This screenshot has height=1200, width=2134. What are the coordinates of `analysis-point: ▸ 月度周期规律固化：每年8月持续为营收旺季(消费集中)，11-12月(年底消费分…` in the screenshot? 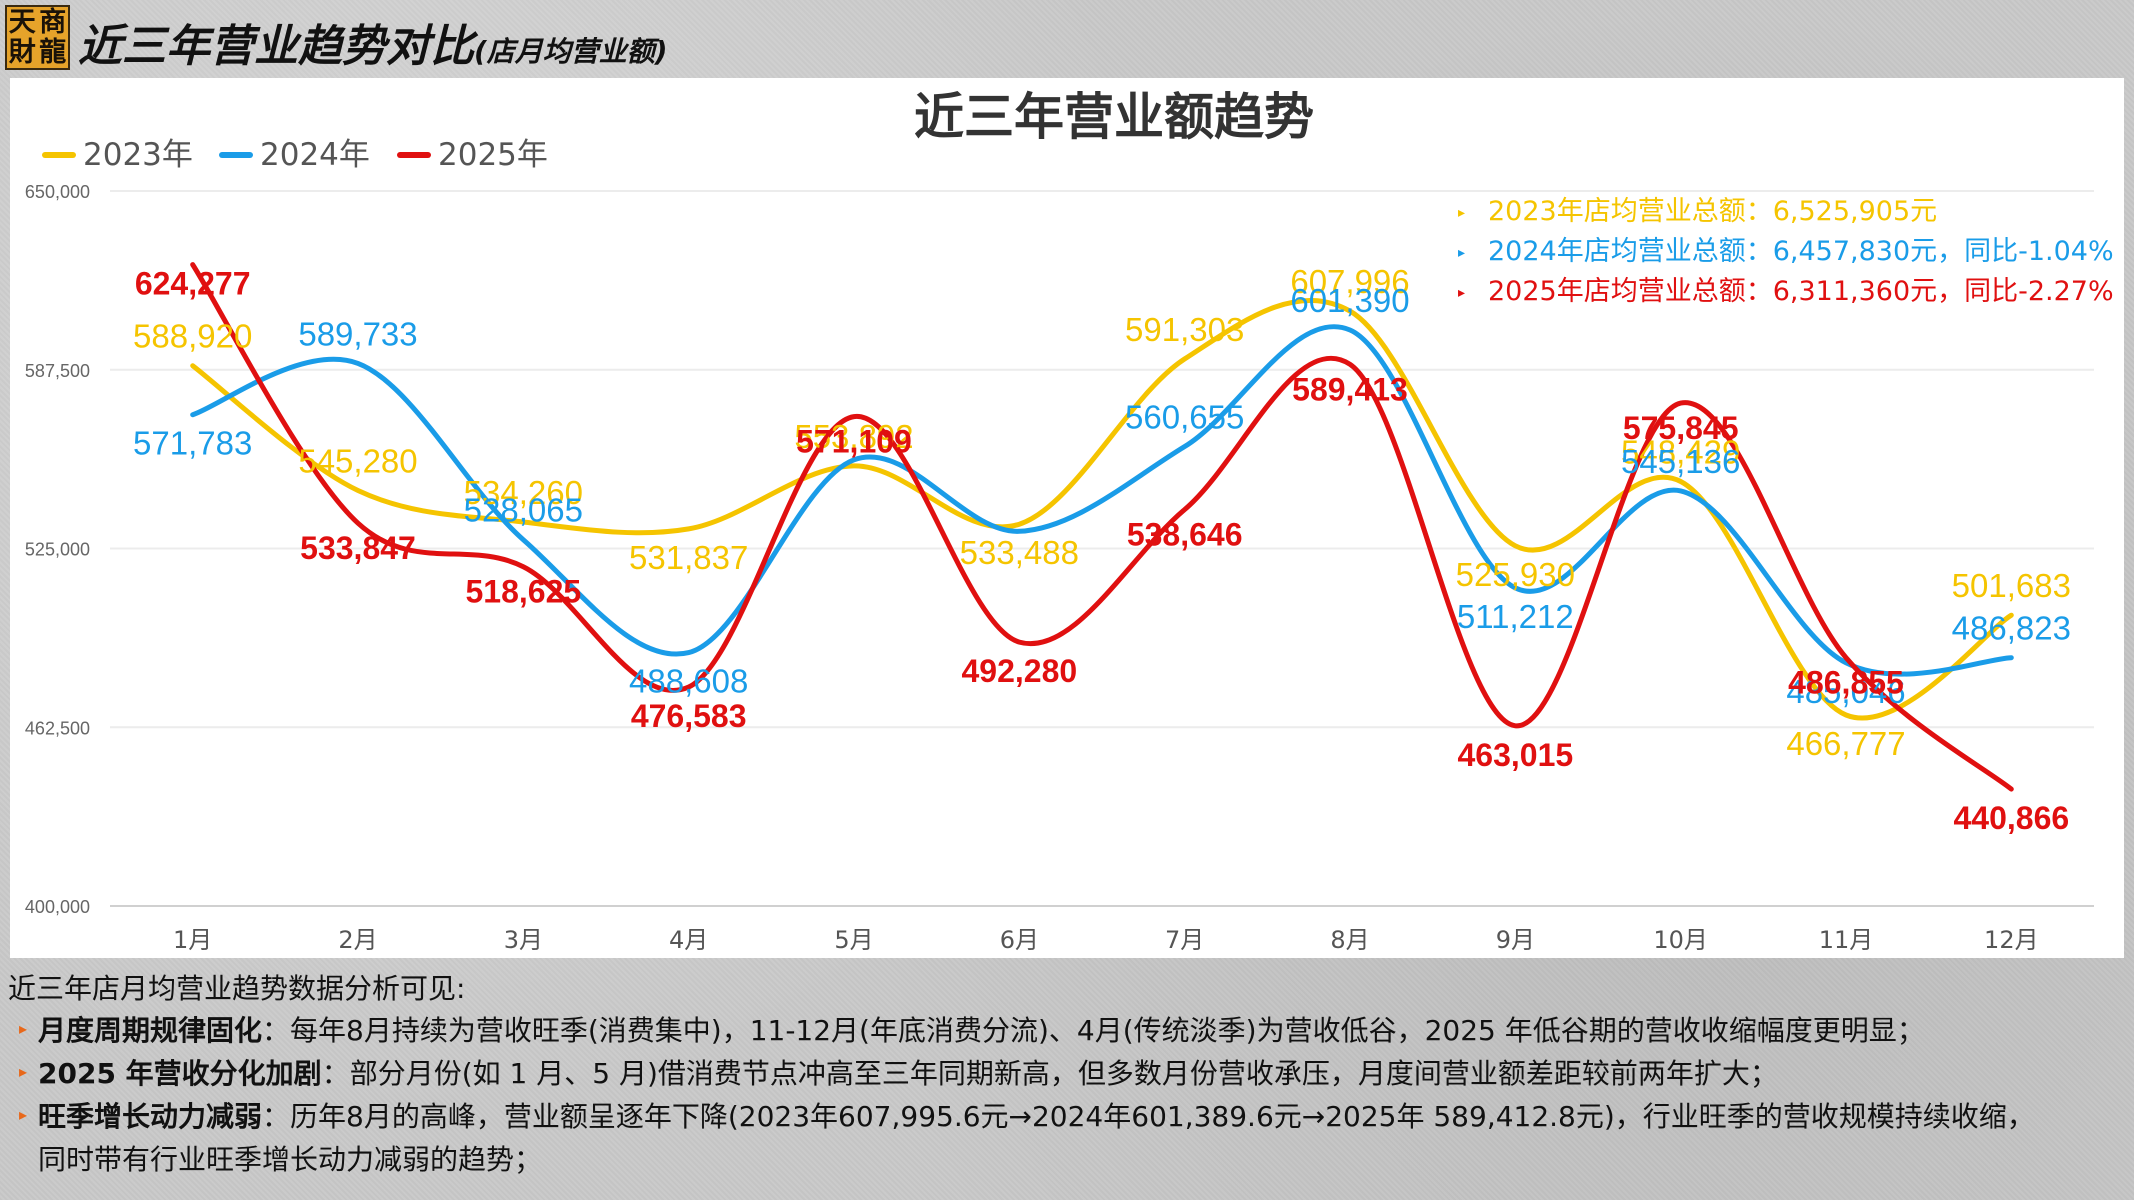 It's located at (1068, 1031).